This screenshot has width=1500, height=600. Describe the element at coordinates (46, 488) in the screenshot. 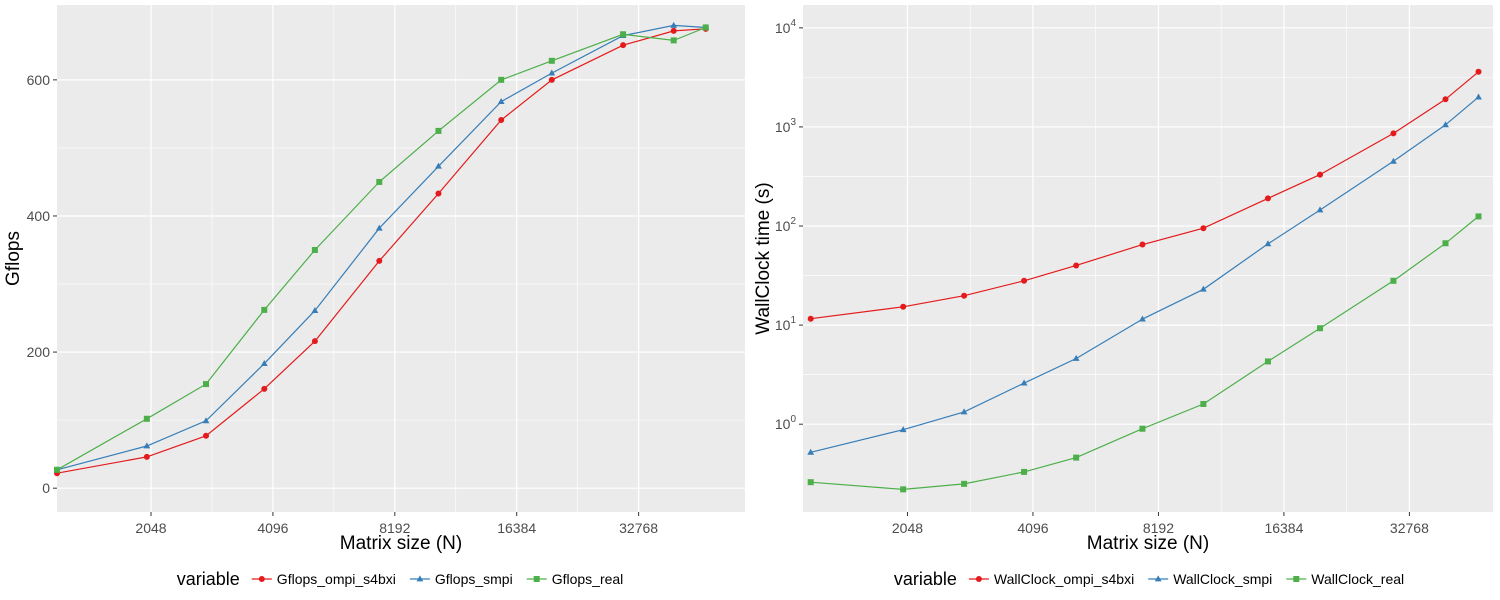

I see `y-tick-label: 0` at that location.